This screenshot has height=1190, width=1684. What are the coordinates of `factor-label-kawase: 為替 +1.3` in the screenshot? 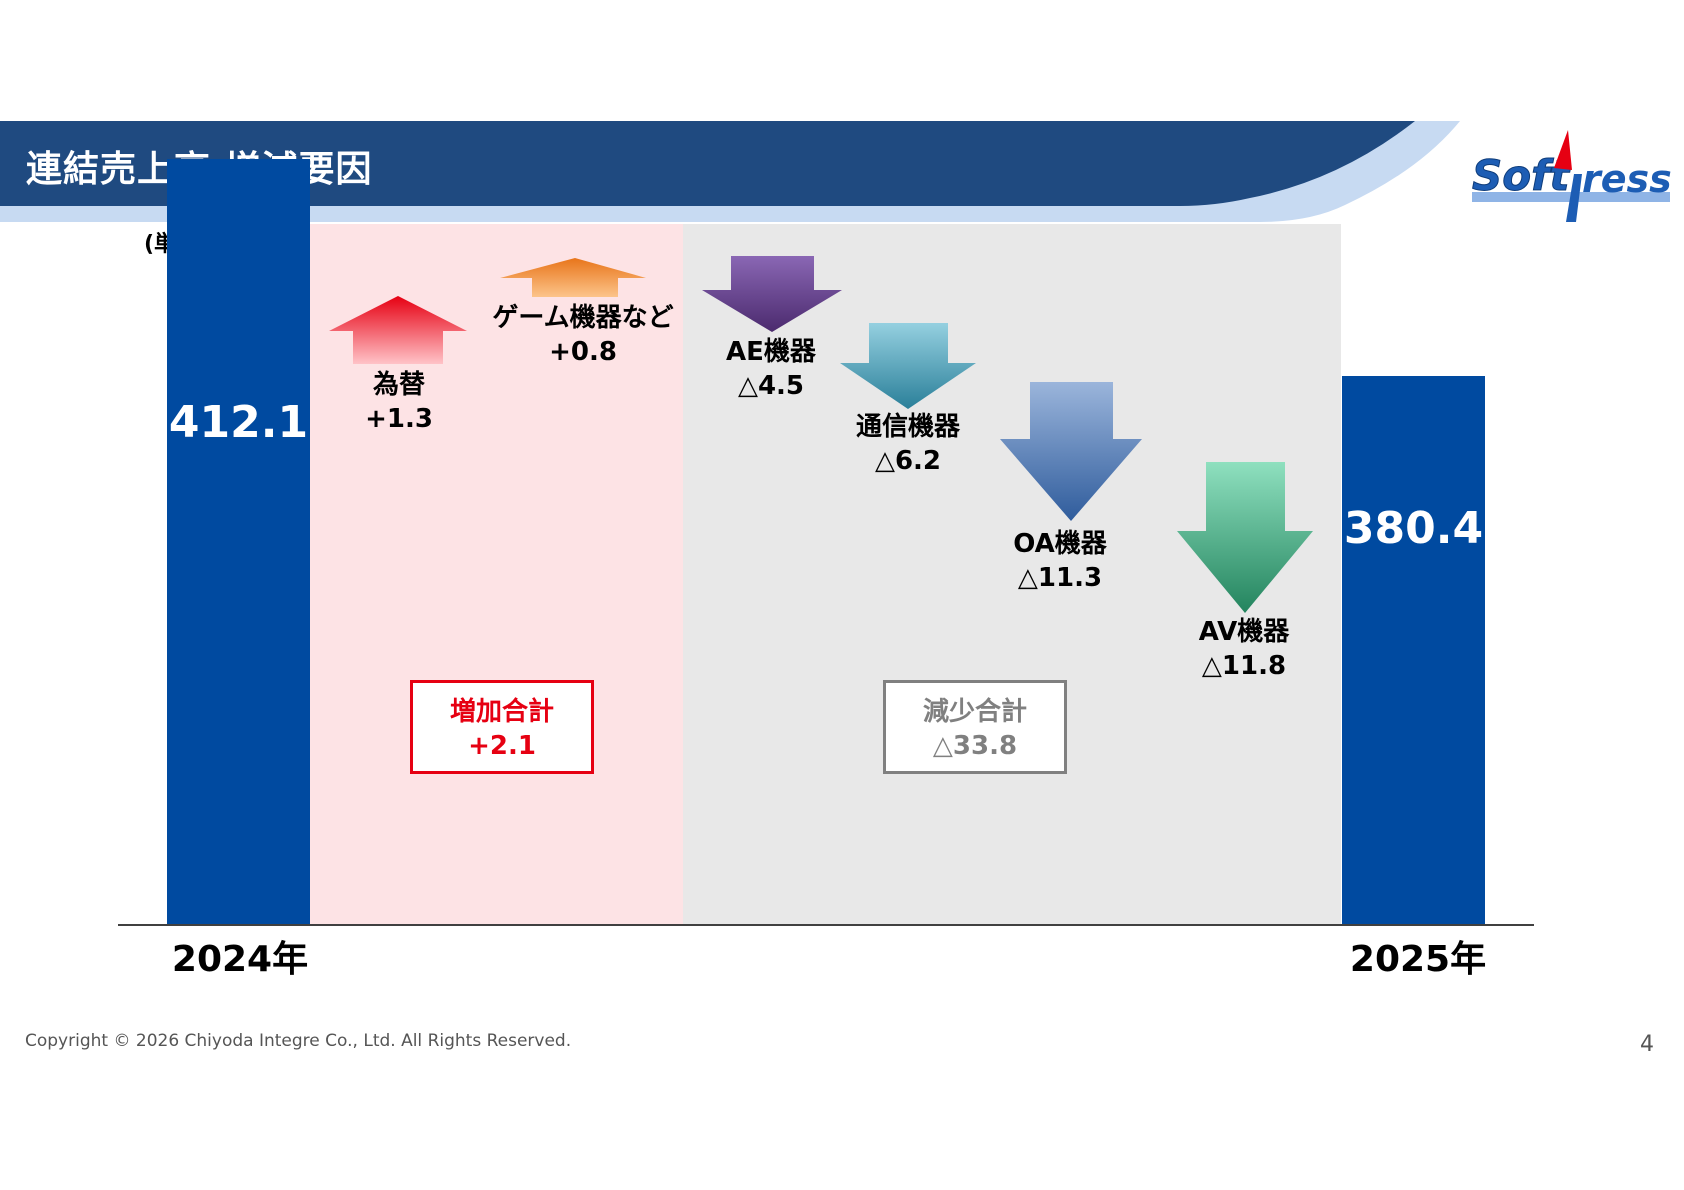 It's located at (399, 402).